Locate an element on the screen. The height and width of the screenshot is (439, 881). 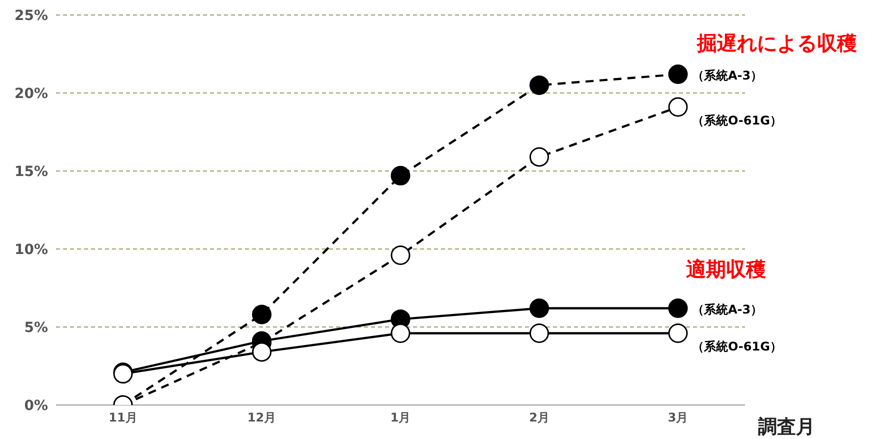
annotation: 掘遅れによる収穫 is located at coordinates (777, 43).